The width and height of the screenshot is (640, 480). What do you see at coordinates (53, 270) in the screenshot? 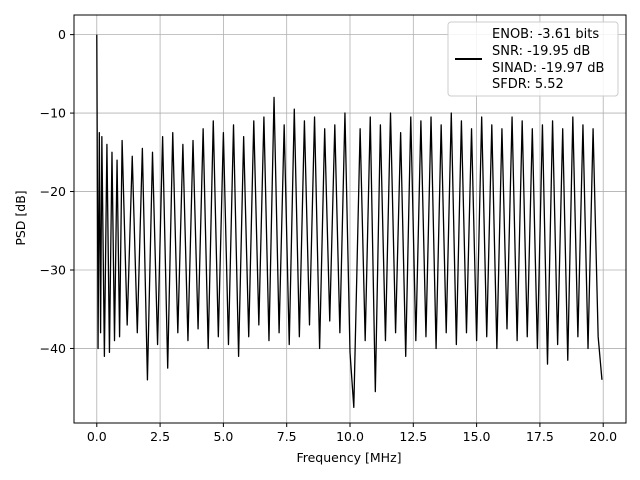
I see `y-tick-label: −30` at bounding box center [53, 270].